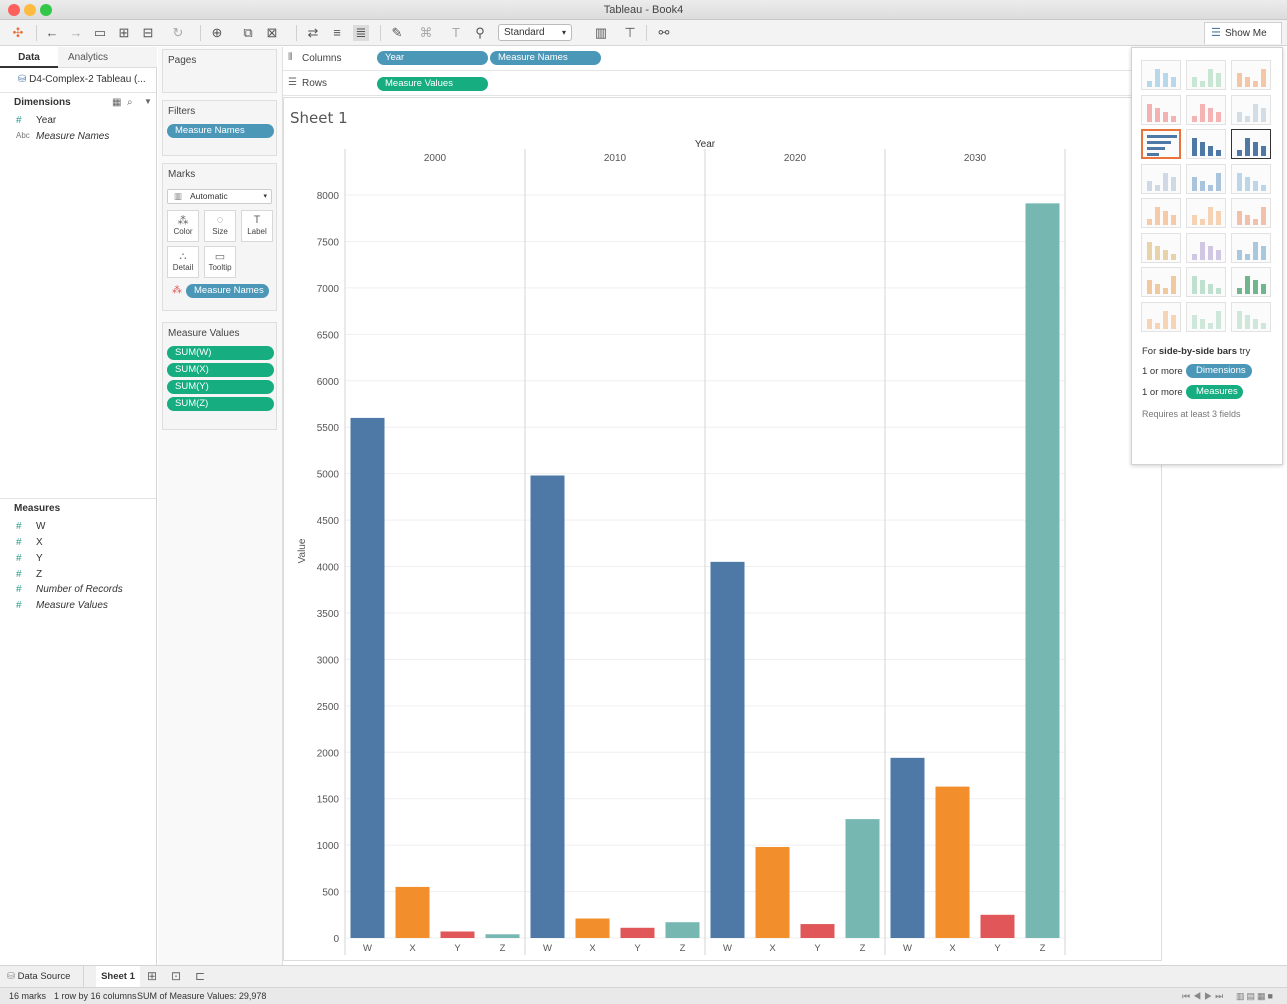 This screenshot has width=1287, height=1004. What do you see at coordinates (707, 84) in the screenshot?
I see `rows-shelf: ☰ Rows Measure Values` at bounding box center [707, 84].